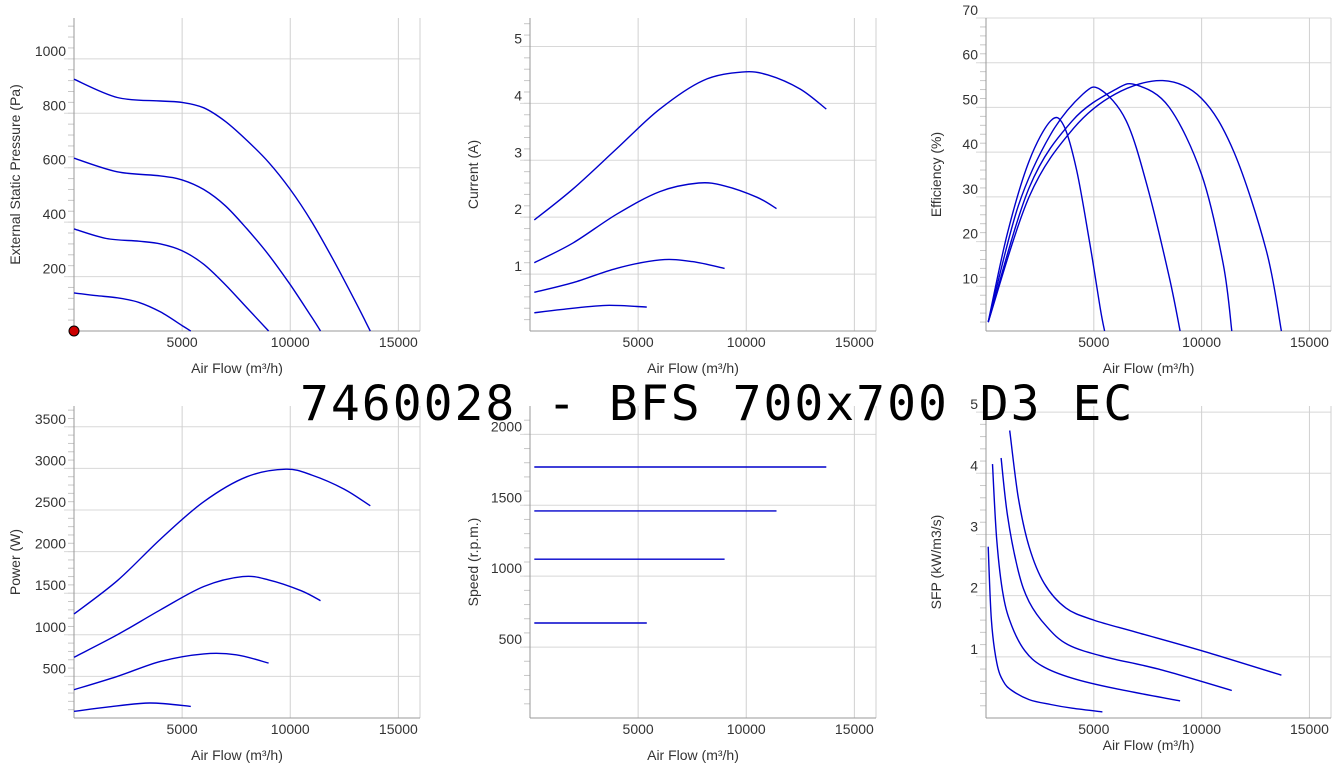 The height and width of the screenshot is (781, 1337). Describe the element at coordinates (970, 55) in the screenshot. I see `y-tick-label: 60` at that location.